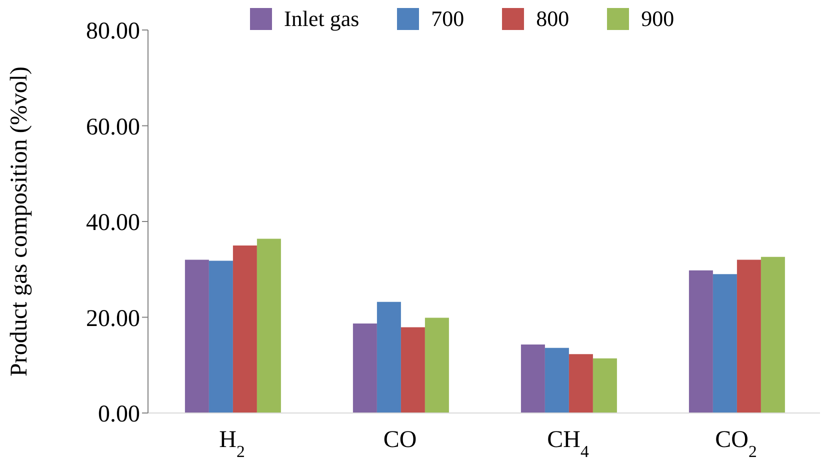  I want to click on y-axis-title: Product gas composition (%vol), so click(19, 221).